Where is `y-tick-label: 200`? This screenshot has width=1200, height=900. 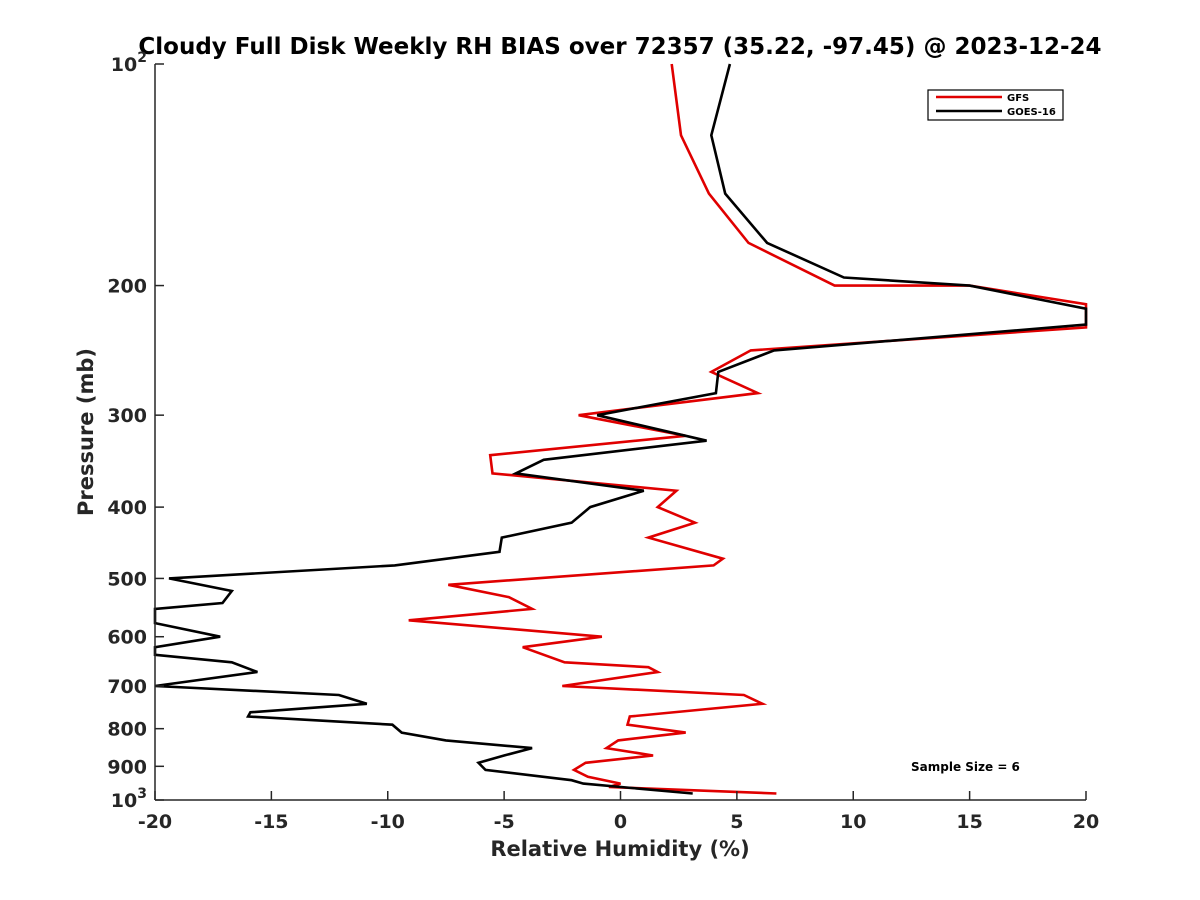
y-tick-label: 200 is located at coordinates (127, 287).